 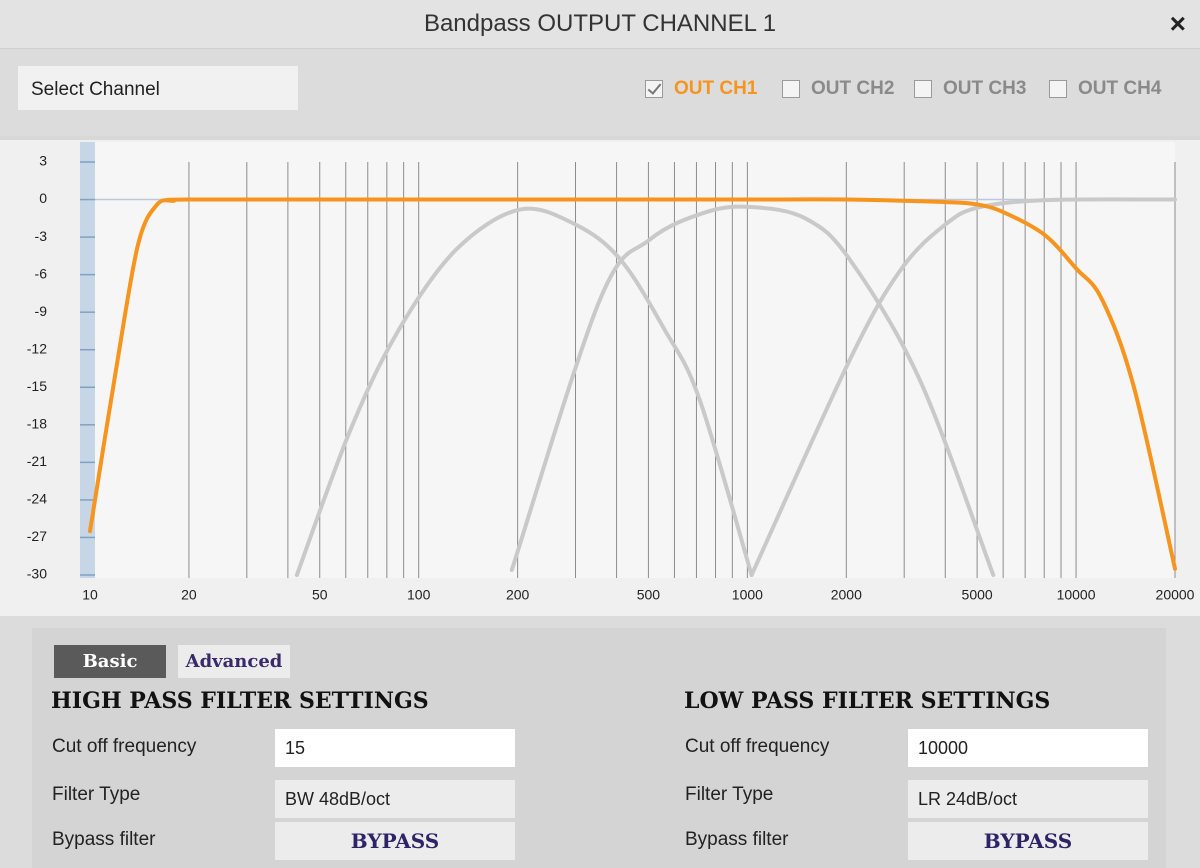 What do you see at coordinates (846, 595) in the screenshot?
I see `x-tick-label: 2000` at bounding box center [846, 595].